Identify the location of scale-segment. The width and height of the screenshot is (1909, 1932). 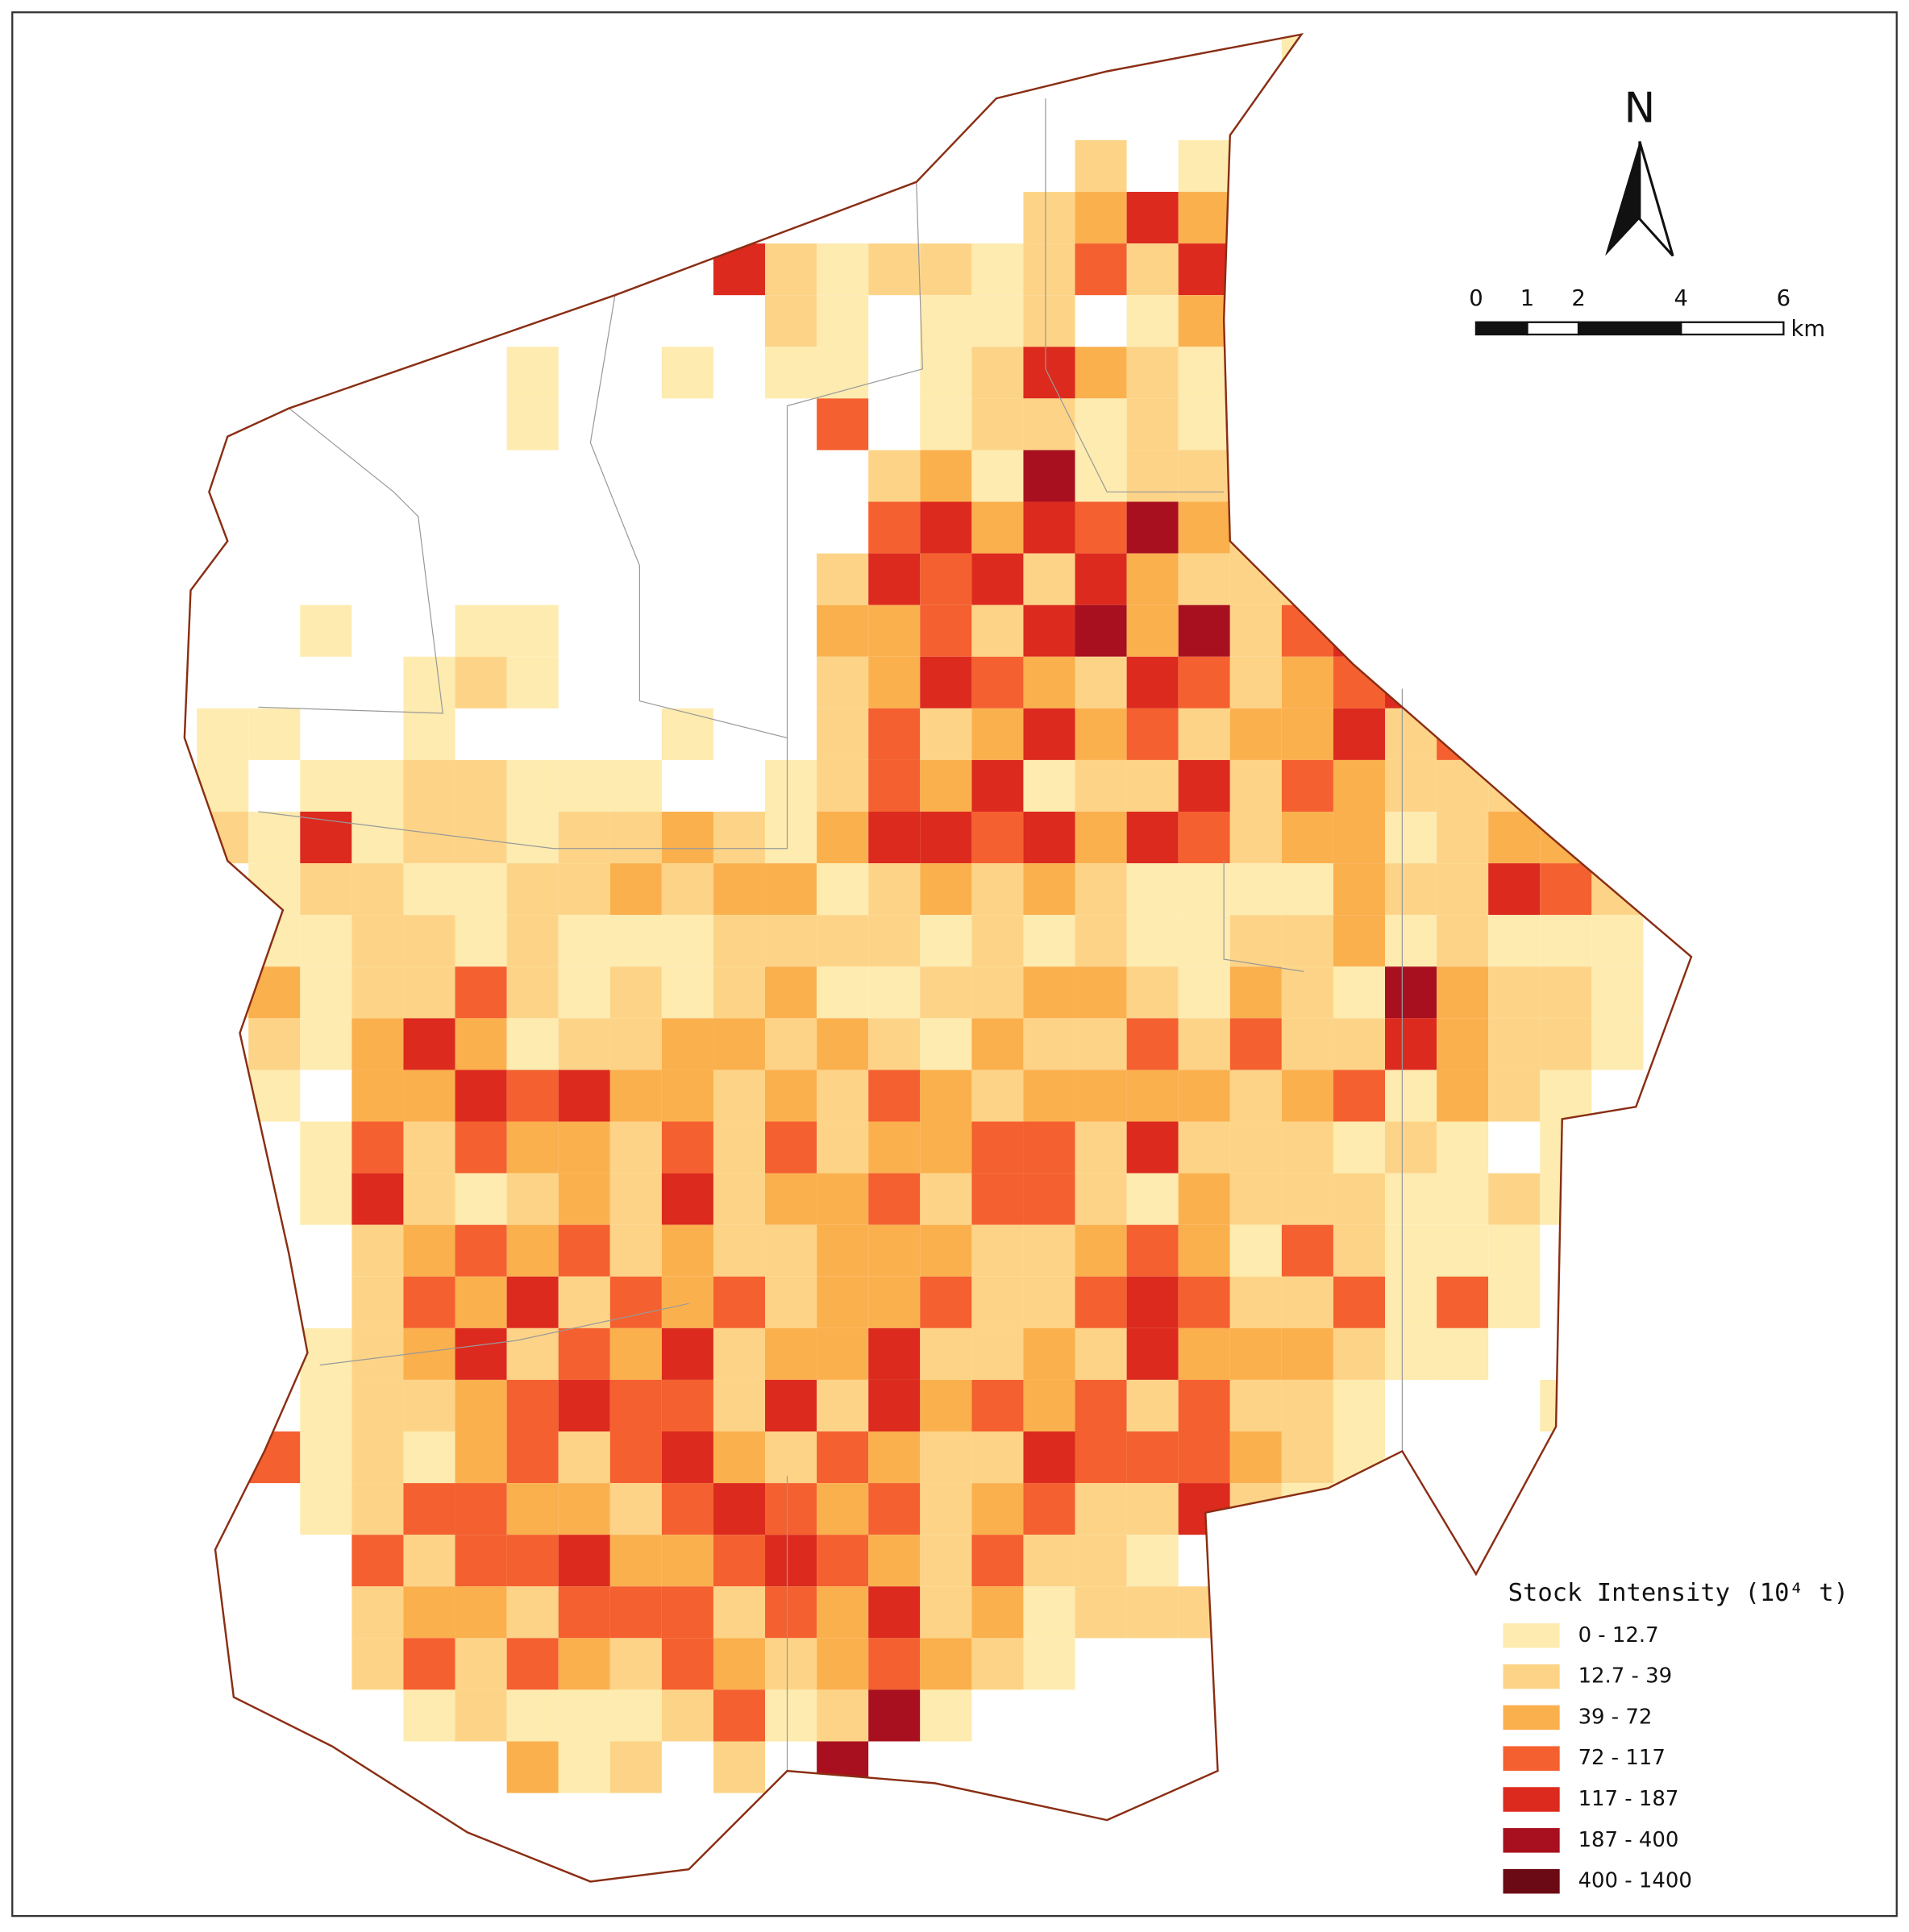
(1553, 328).